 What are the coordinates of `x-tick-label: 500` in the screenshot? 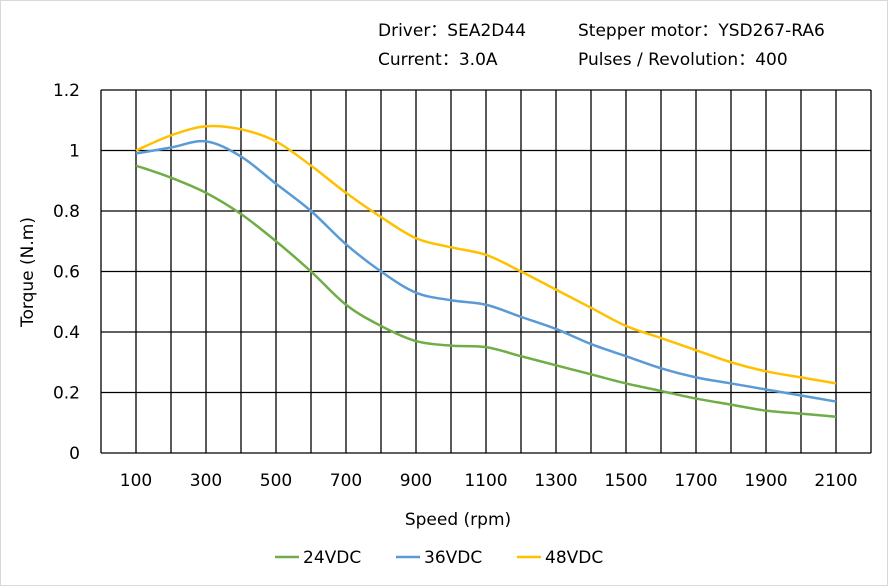 It's located at (276, 481).